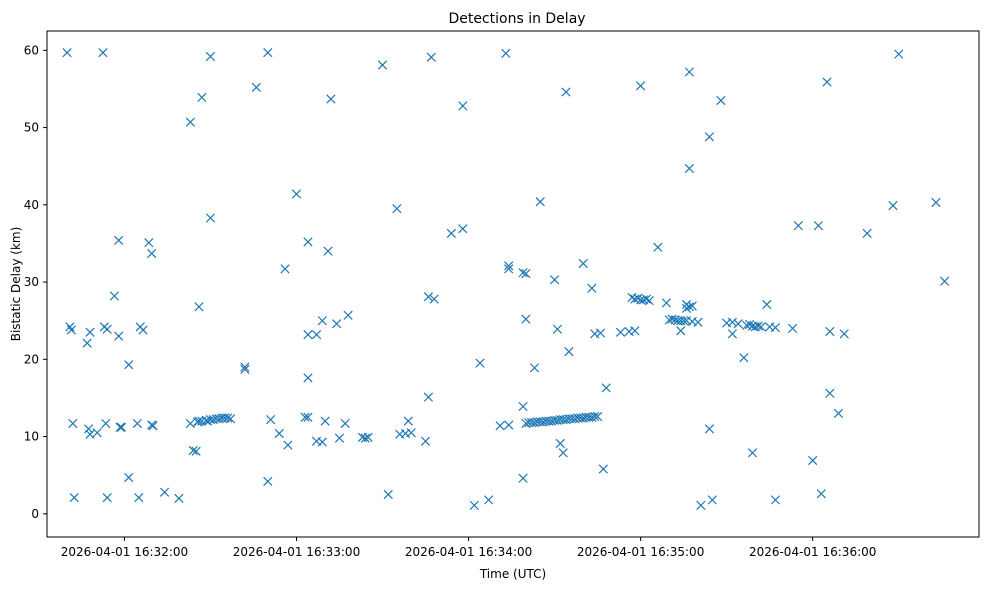 This screenshot has width=989, height=590. Describe the element at coordinates (31, 282) in the screenshot. I see `y-tick-label: 30` at that location.